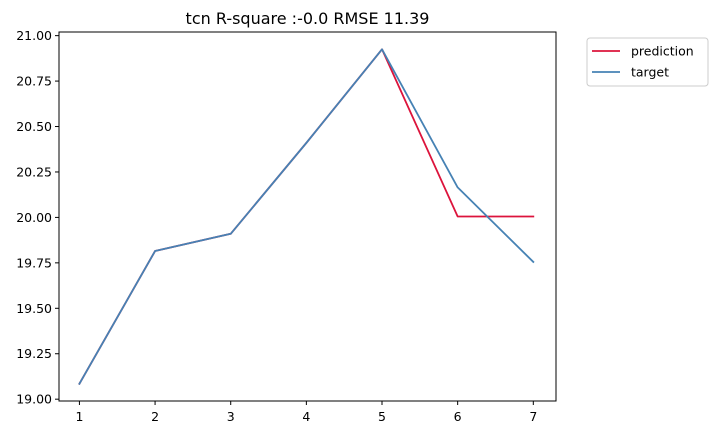 The image size is (716, 439). What do you see at coordinates (382, 416) in the screenshot?
I see `x-tick-label: 5` at bounding box center [382, 416].